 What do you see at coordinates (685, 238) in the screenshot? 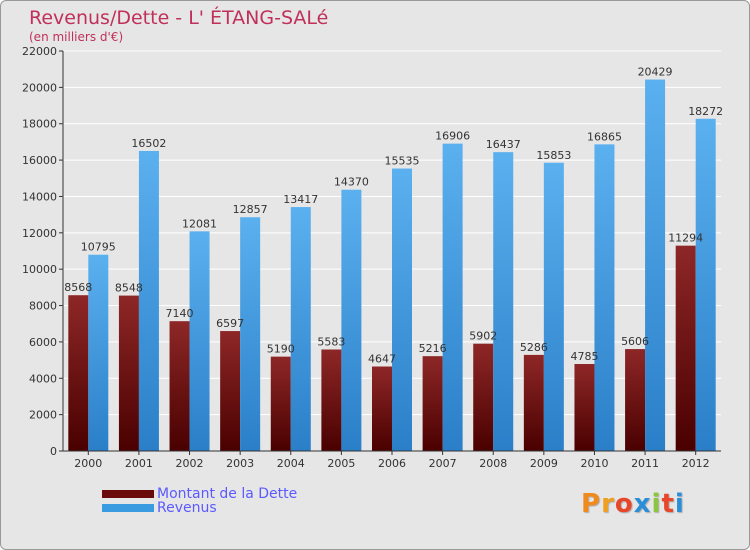
I see `data-label-debt: 11294` at bounding box center [685, 238].